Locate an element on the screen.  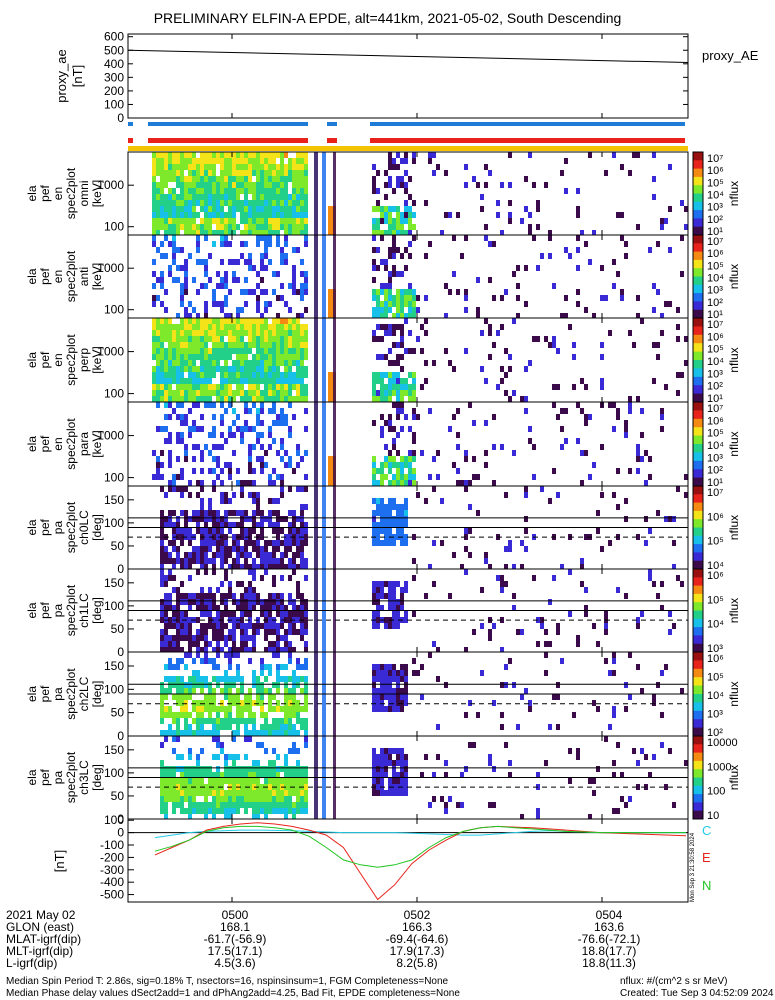
colorbar-tick-label: 10⁶ is located at coordinates (715, 171).